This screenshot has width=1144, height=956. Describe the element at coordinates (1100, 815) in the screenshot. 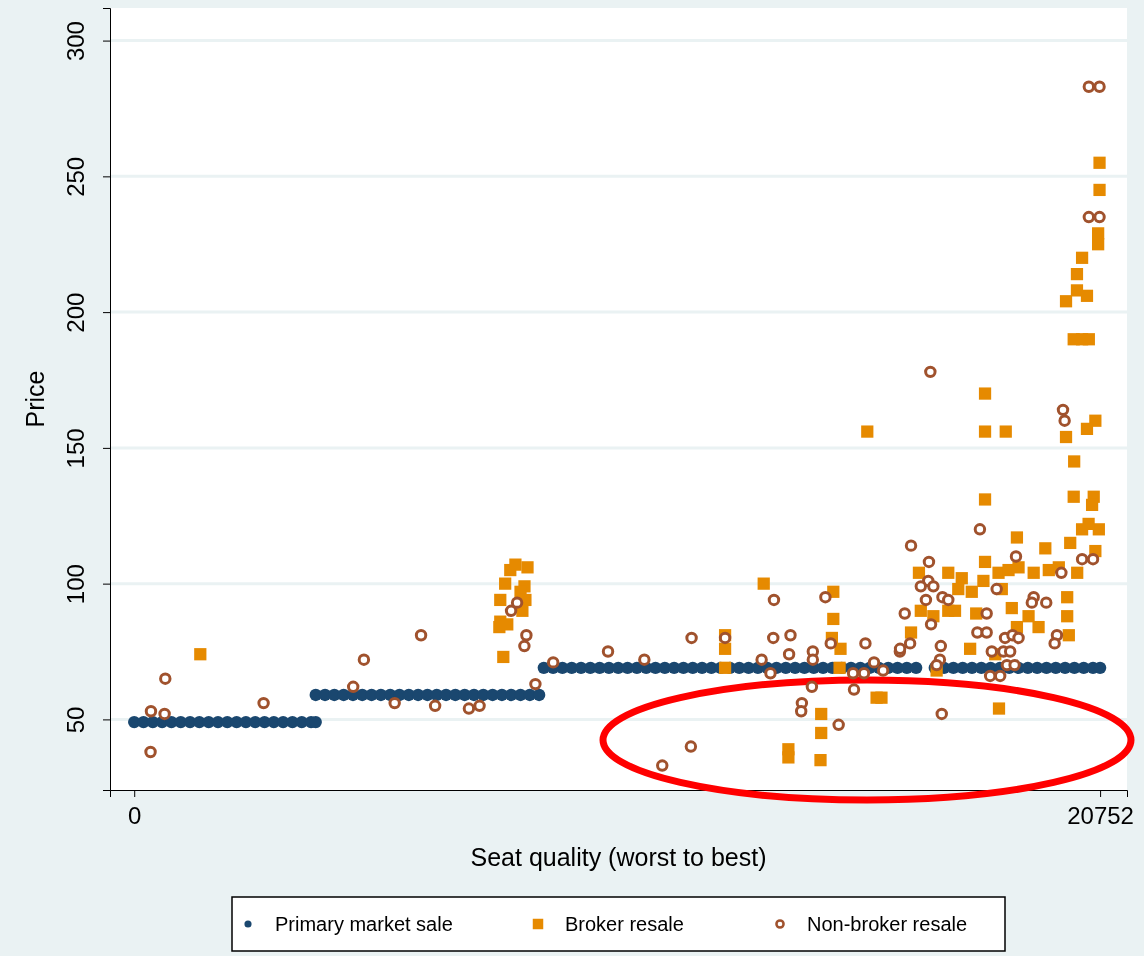

I see `x-tick-label: 20752` at that location.